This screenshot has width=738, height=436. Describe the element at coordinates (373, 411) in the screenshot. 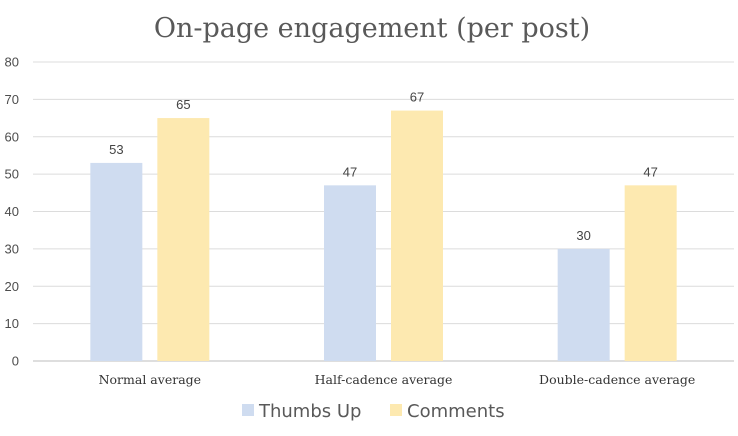

I see `legend: Thumbs Up Comments` at that location.